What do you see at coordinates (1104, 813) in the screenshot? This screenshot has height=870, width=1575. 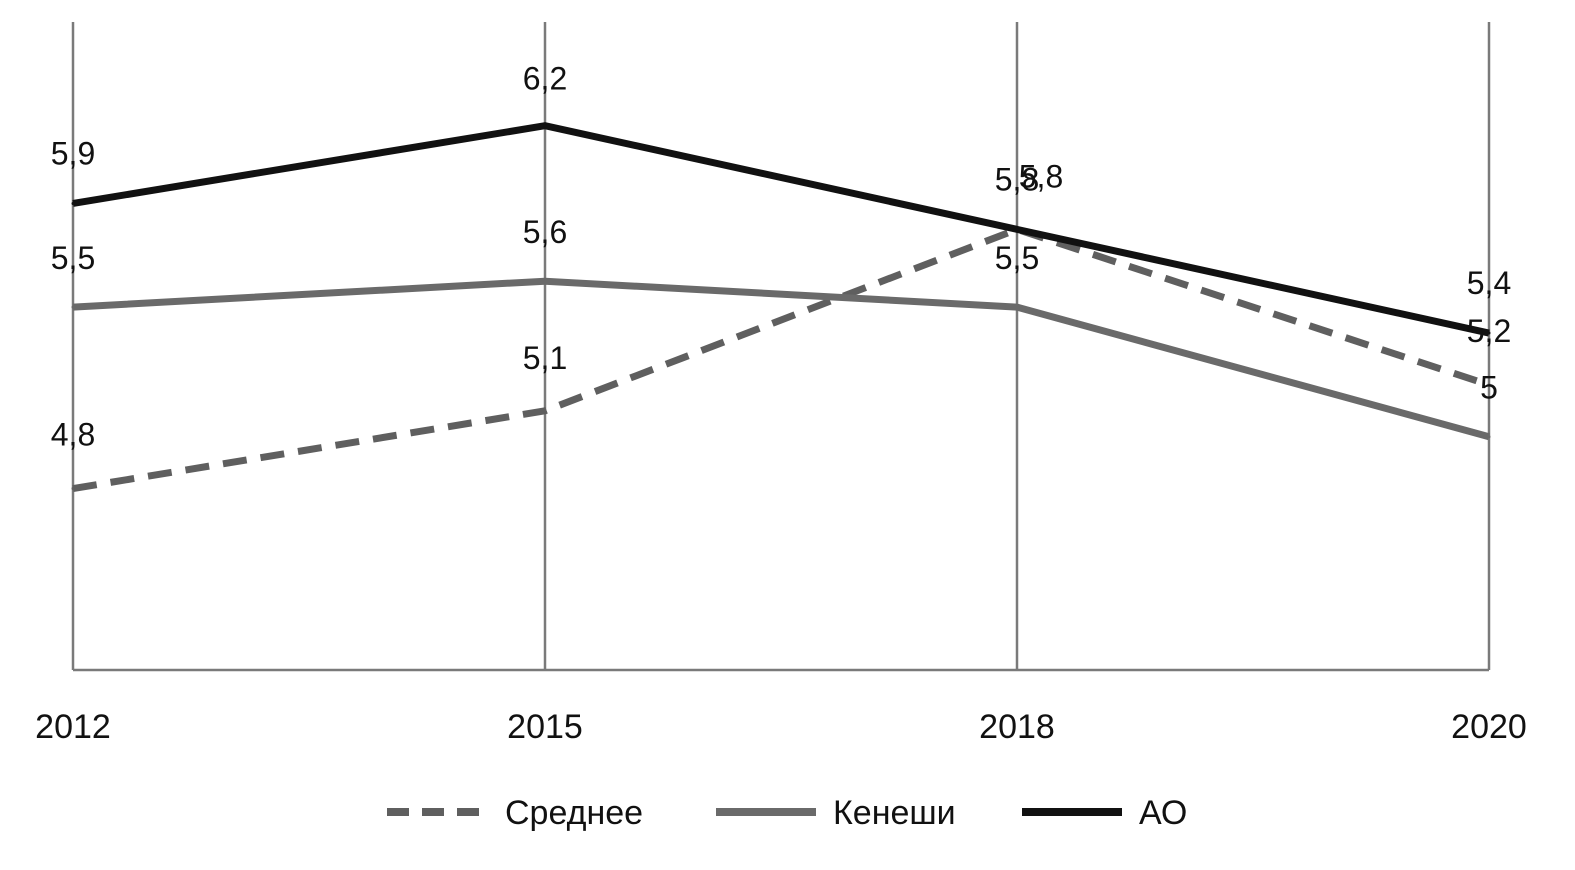 I see `legend-item: АО` at bounding box center [1104, 813].